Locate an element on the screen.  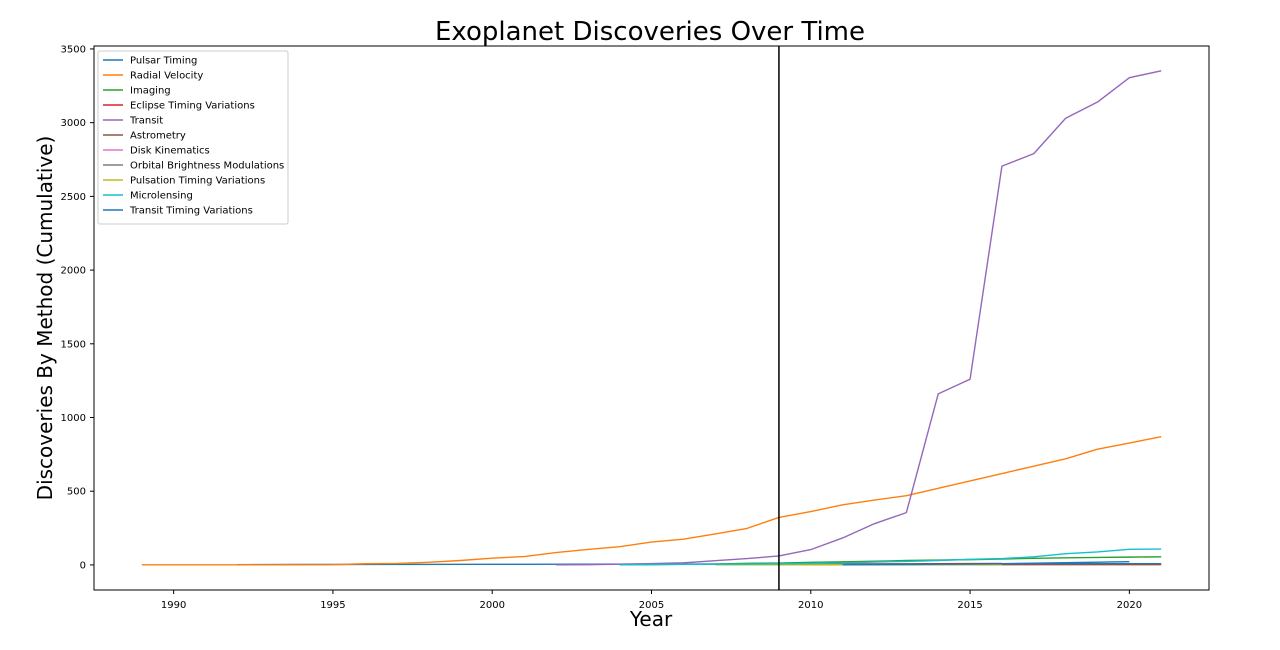
chart-title: Exoplanet Discoveries Over Time is located at coordinates (650, 32).